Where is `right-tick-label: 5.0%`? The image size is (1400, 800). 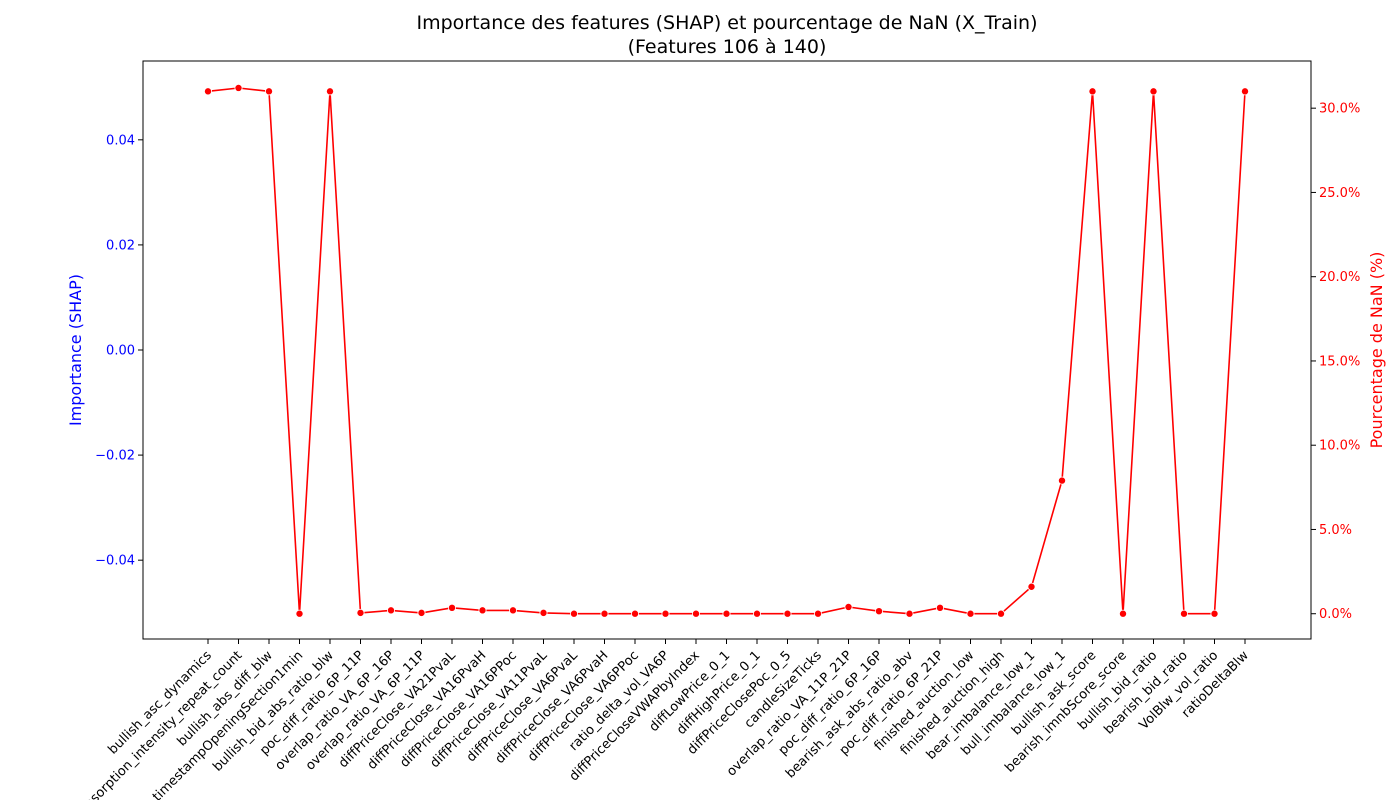
right-tick-label: 5.0% is located at coordinates (1335, 530).